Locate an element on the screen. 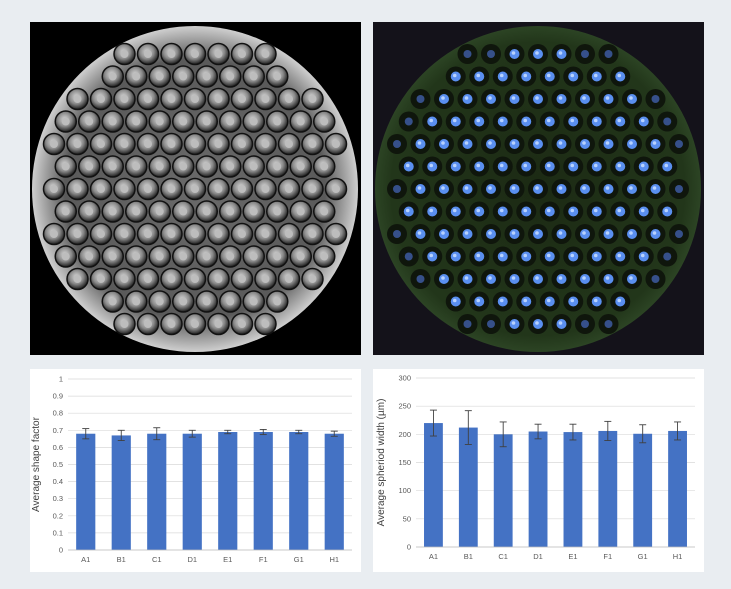 This screenshot has width=731, height=589. y-tick-label: 300 is located at coordinates (404, 378).